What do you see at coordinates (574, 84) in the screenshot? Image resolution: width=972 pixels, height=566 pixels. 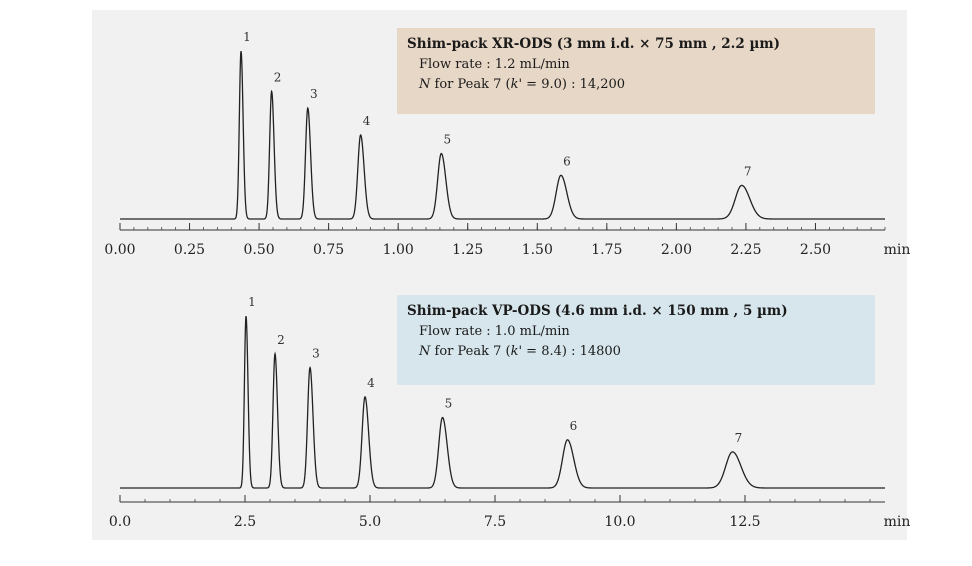 I see `k-value-top: = 9.0) : 14,200` at bounding box center [574, 84].